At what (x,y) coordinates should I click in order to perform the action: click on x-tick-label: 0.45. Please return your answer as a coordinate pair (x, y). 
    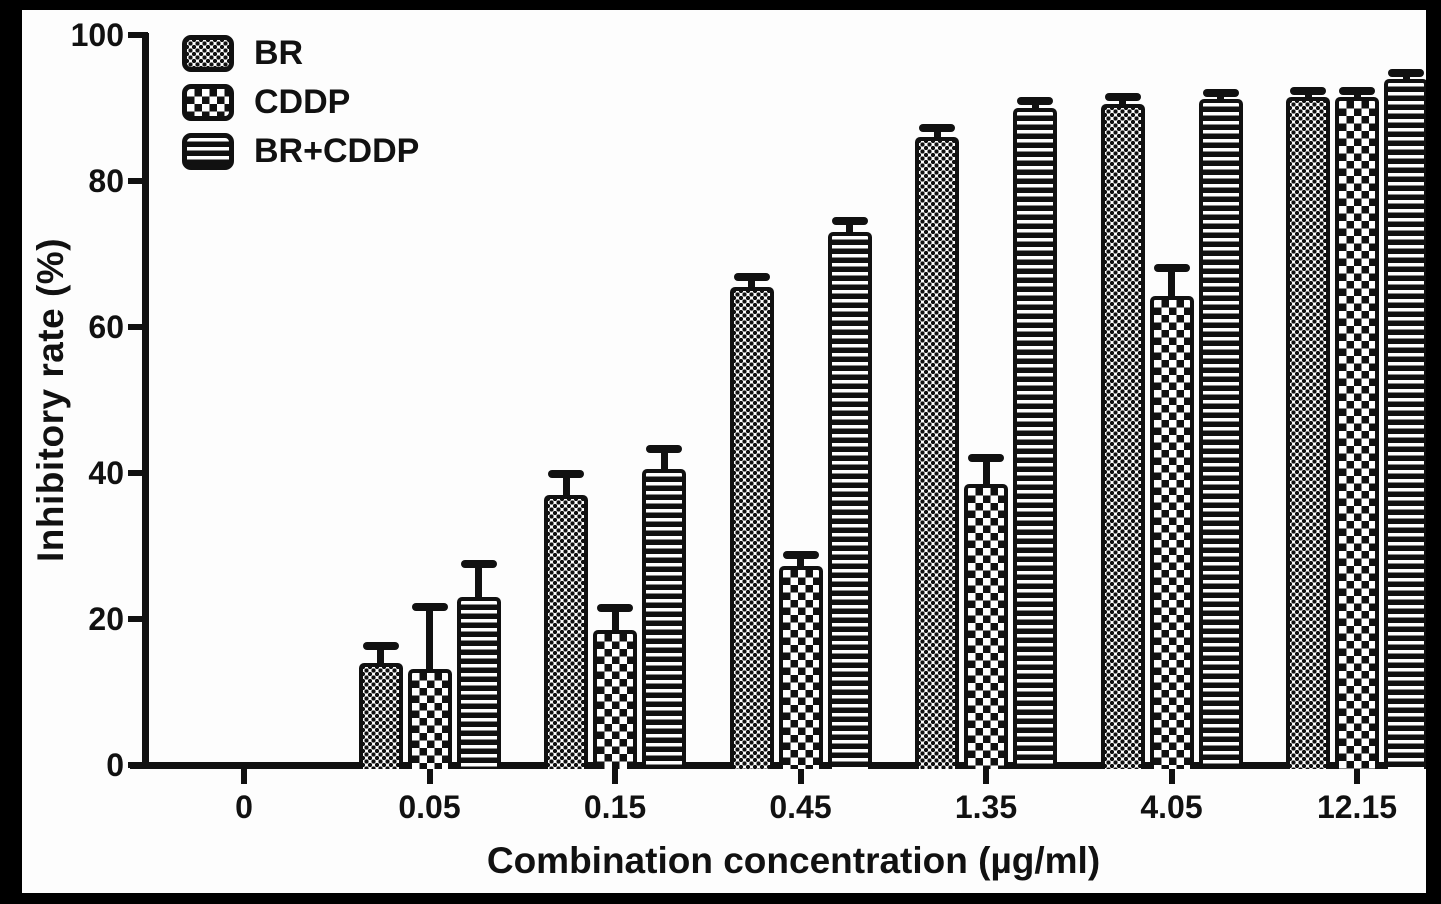
    Looking at the image, I should click on (800, 807).